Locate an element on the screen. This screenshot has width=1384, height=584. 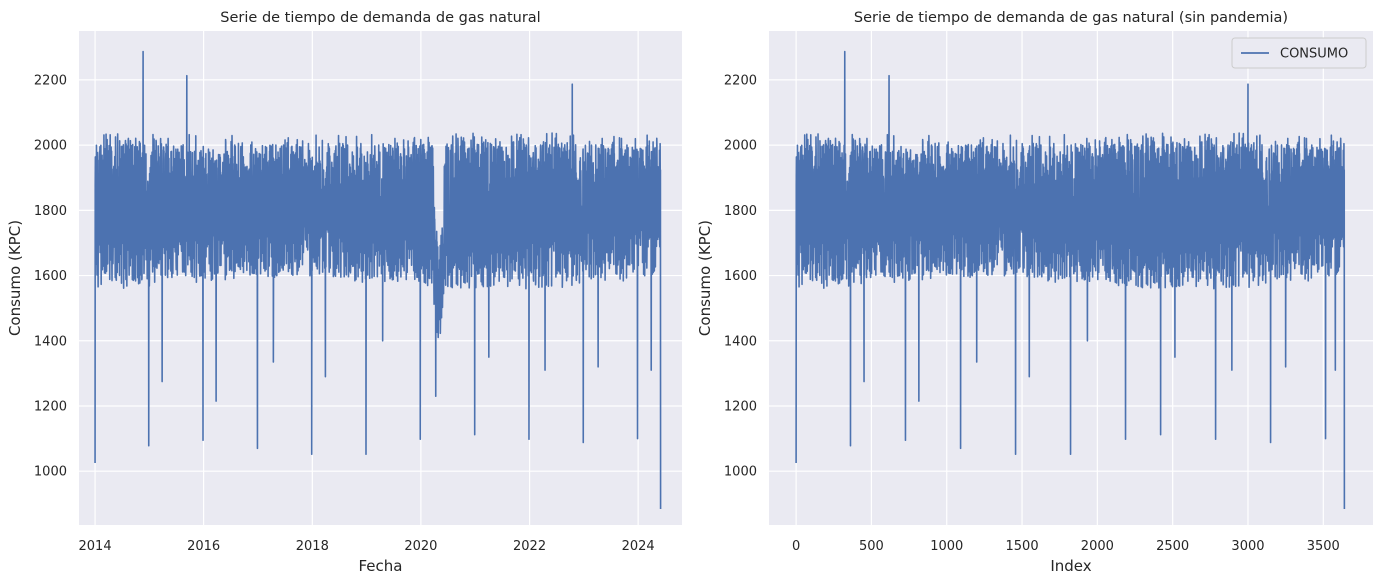
x-tick-label: 2020 is located at coordinates (420, 546).